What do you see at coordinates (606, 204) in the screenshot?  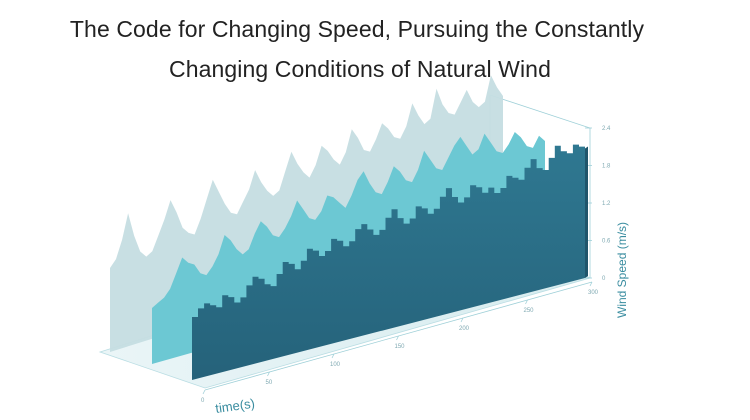 I see `y-tick-label: 1.2` at bounding box center [606, 204].